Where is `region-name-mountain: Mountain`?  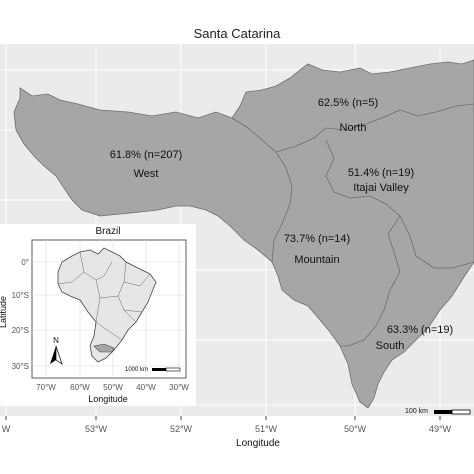 region-name-mountain: Mountain is located at coordinates (316, 260).